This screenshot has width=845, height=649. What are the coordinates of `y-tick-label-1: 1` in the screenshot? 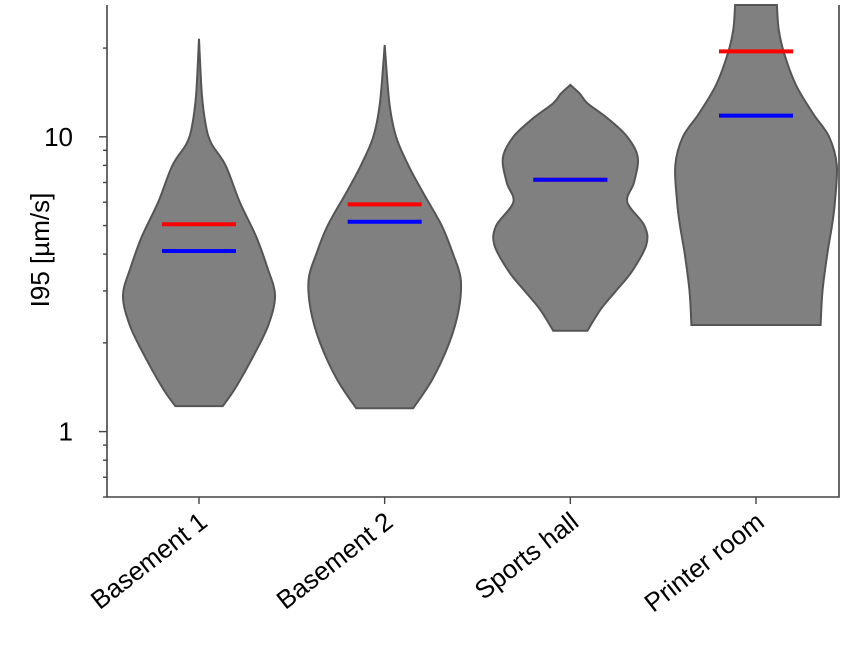 It's located at (66, 432).